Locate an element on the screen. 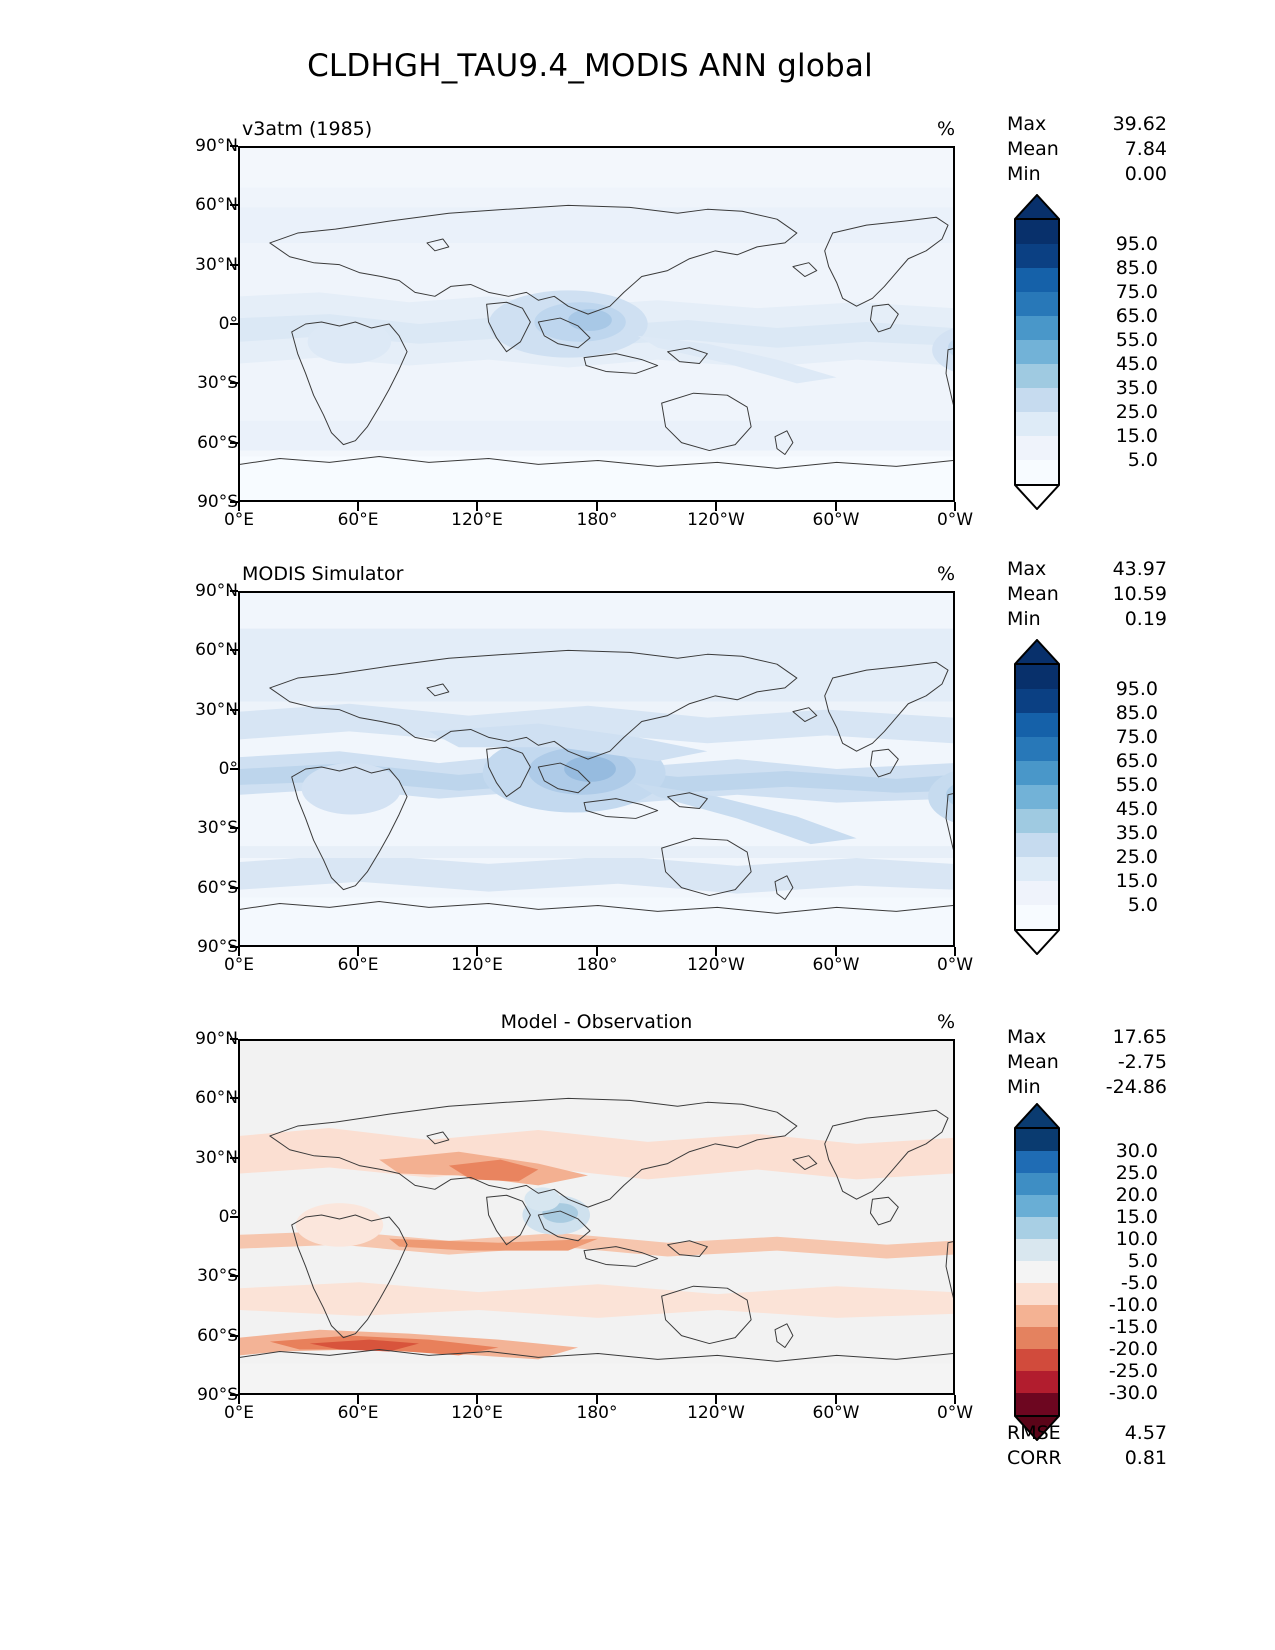  colorbar-tick: 35.0 is located at coordinates (1136, 388).